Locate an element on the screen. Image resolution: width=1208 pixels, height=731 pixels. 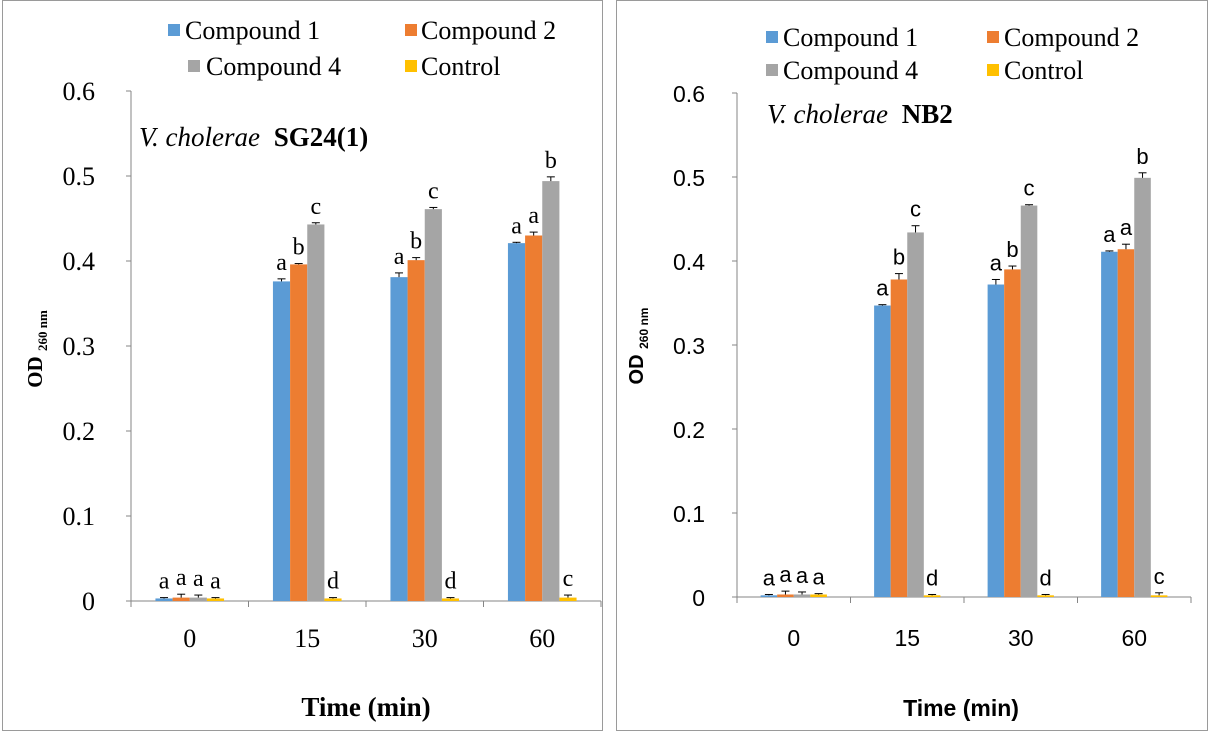
chart-title: V. cholerae SG24(1) is located at coordinates (253, 137).